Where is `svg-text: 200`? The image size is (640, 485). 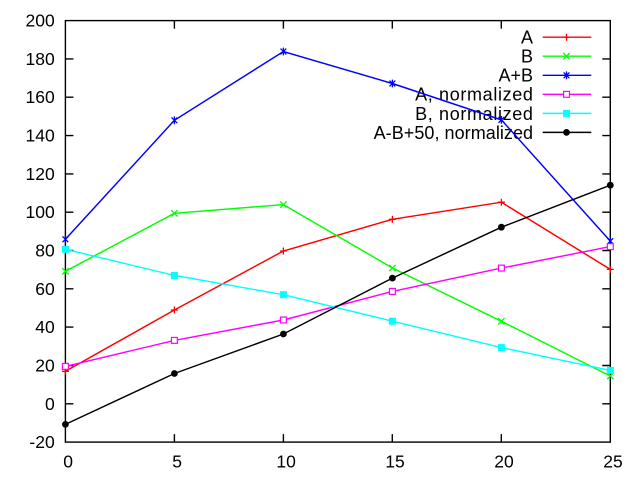
svg-text: 200 is located at coordinates (39, 21).